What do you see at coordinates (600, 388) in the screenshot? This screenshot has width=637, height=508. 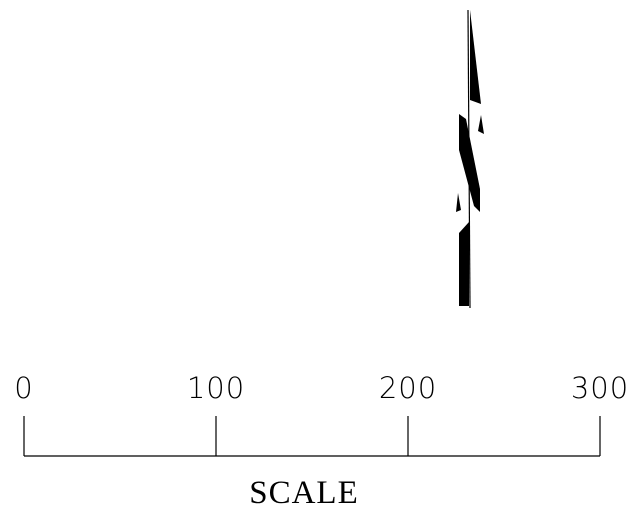 I see `scale-tick-label-300: 300` at bounding box center [600, 388].